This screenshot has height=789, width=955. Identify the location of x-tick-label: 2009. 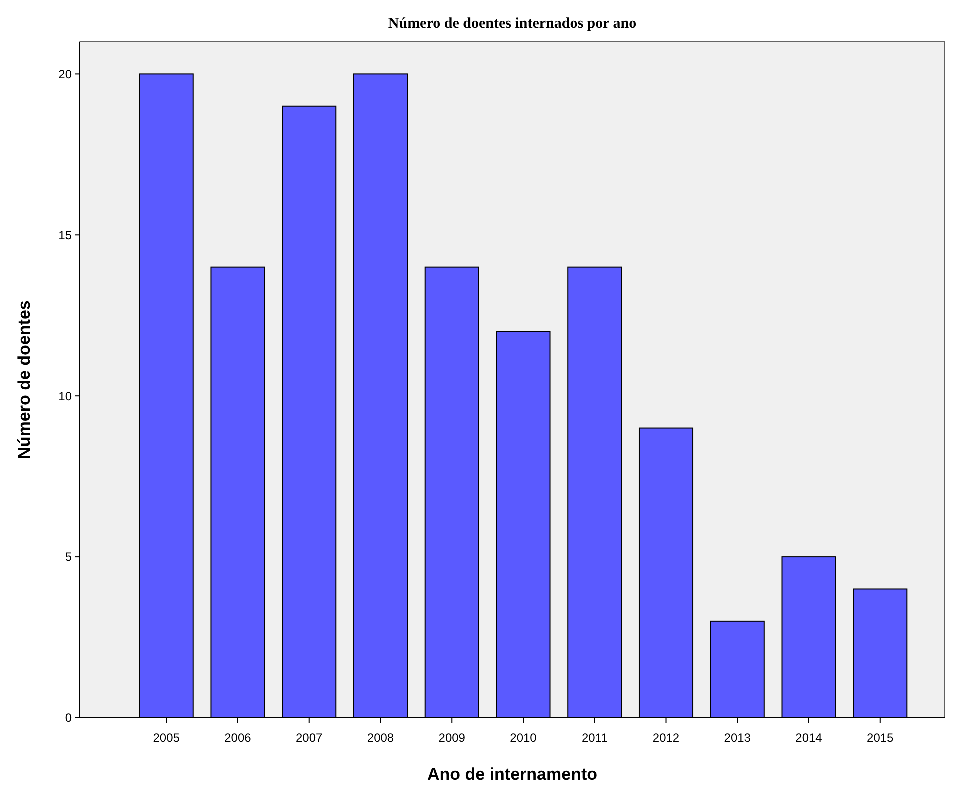
(452, 738).